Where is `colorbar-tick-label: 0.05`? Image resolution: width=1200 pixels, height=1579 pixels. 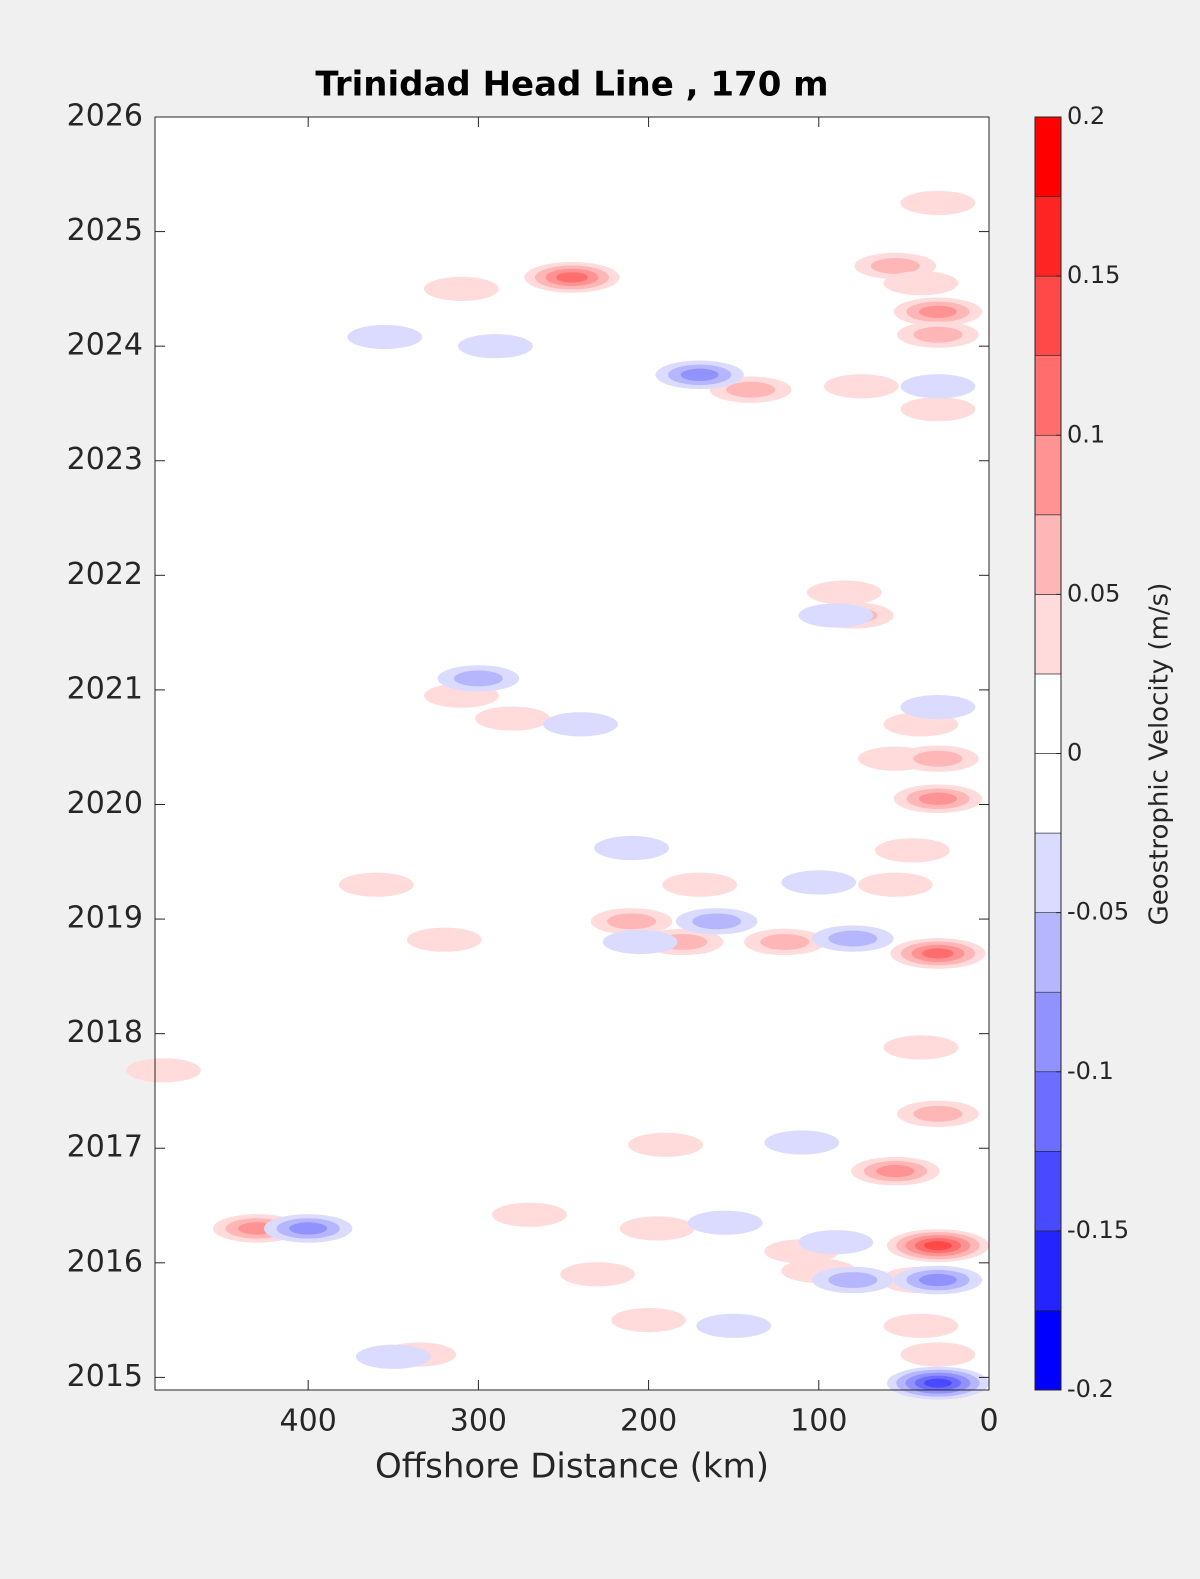 colorbar-tick-label: 0.05 is located at coordinates (1093, 593).